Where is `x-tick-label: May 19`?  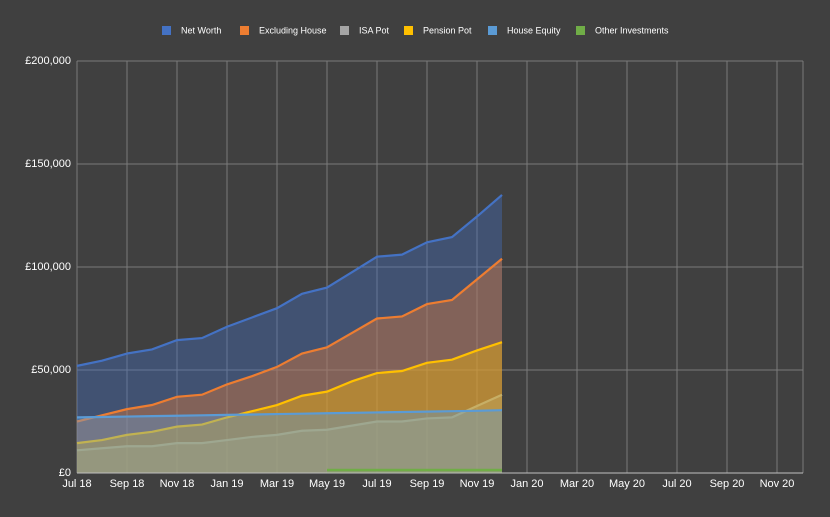
x-tick-label: May 19 is located at coordinates (327, 484).